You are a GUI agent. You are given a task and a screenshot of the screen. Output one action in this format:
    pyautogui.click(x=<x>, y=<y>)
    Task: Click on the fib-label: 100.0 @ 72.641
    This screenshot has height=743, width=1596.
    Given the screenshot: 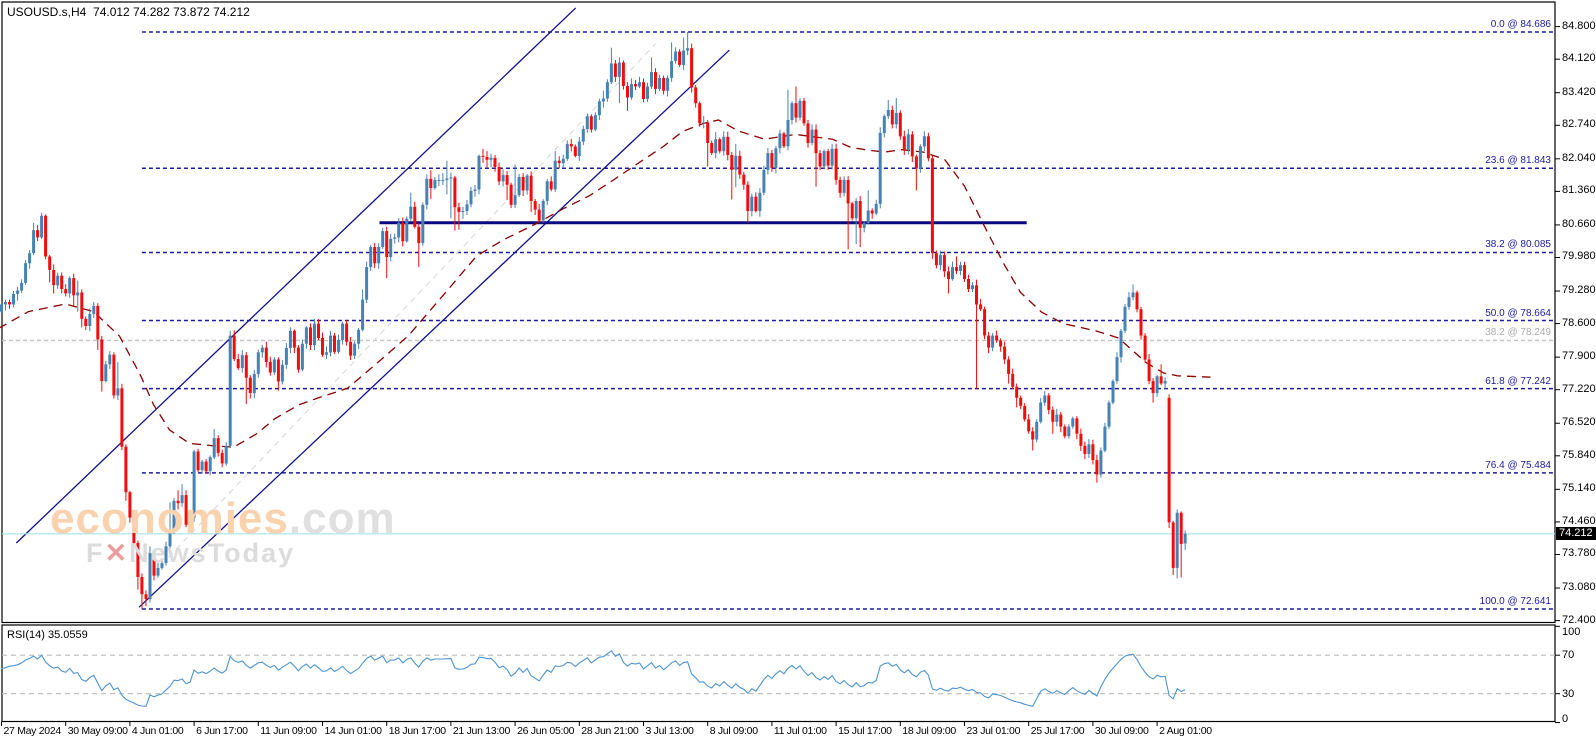 What is the action you would take?
    pyautogui.click(x=1515, y=602)
    